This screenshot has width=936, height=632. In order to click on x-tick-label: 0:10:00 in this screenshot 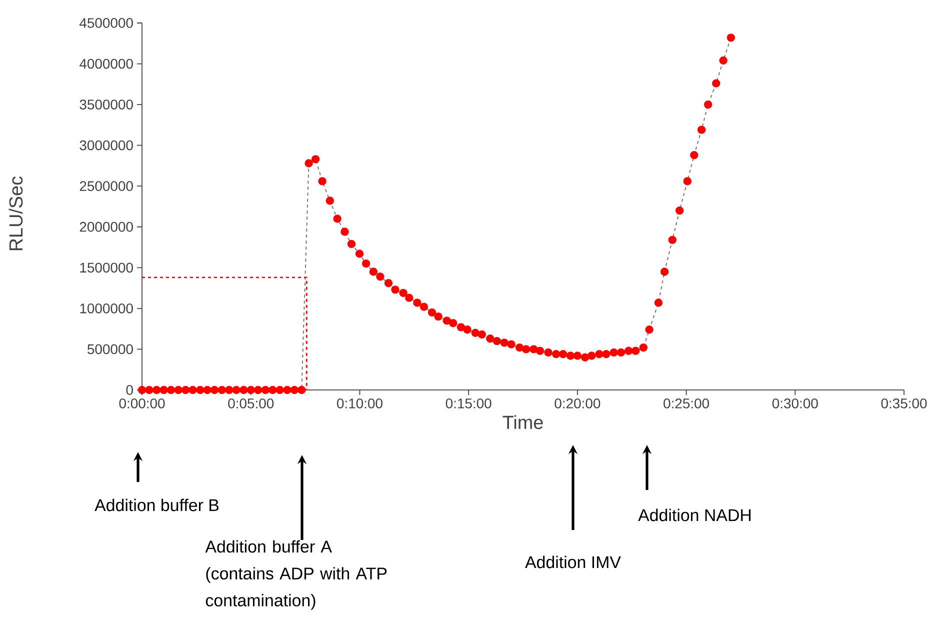, I will do `click(359, 403)`.